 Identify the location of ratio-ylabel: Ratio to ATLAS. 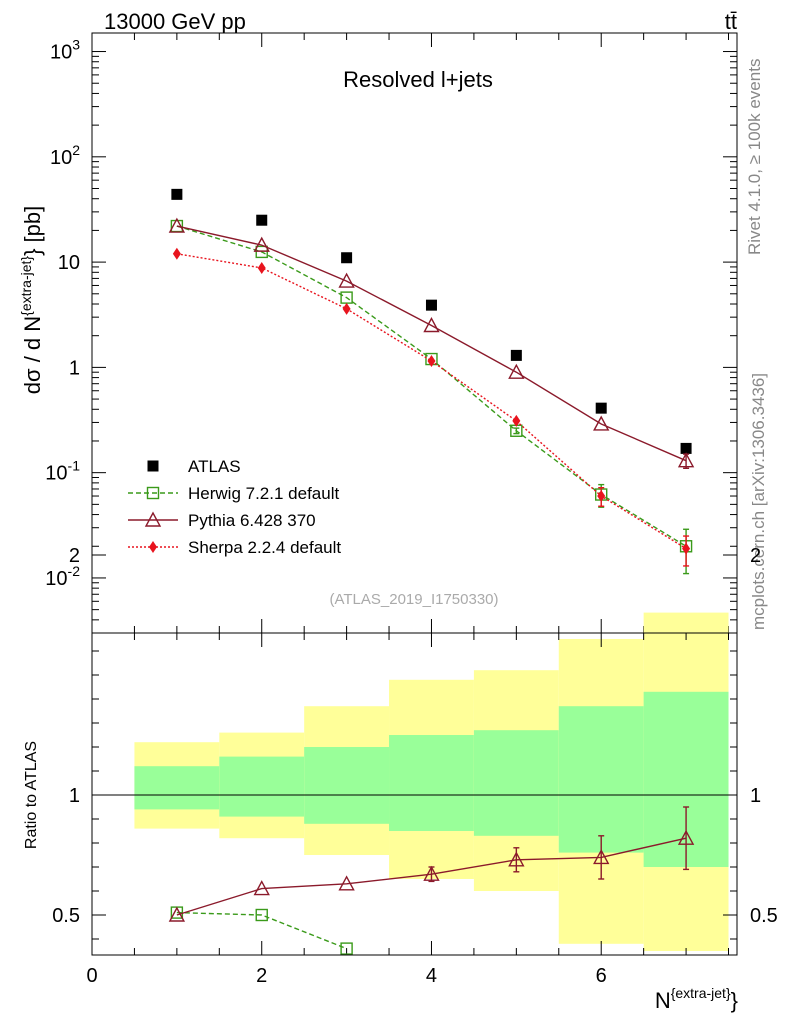
(31, 795).